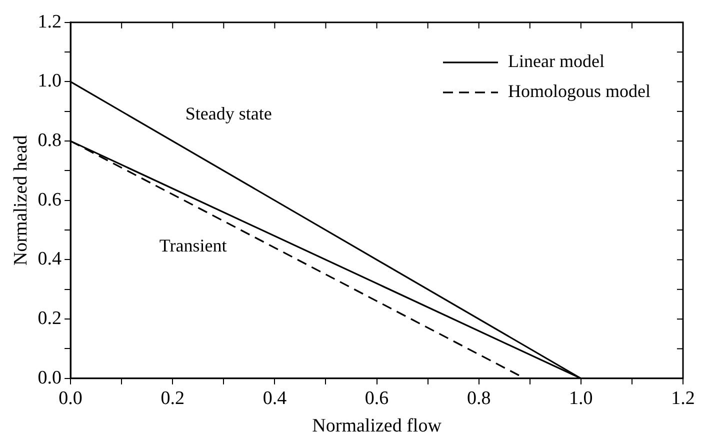  I want to click on y-tick-label: 0.0, so click(50, 377).